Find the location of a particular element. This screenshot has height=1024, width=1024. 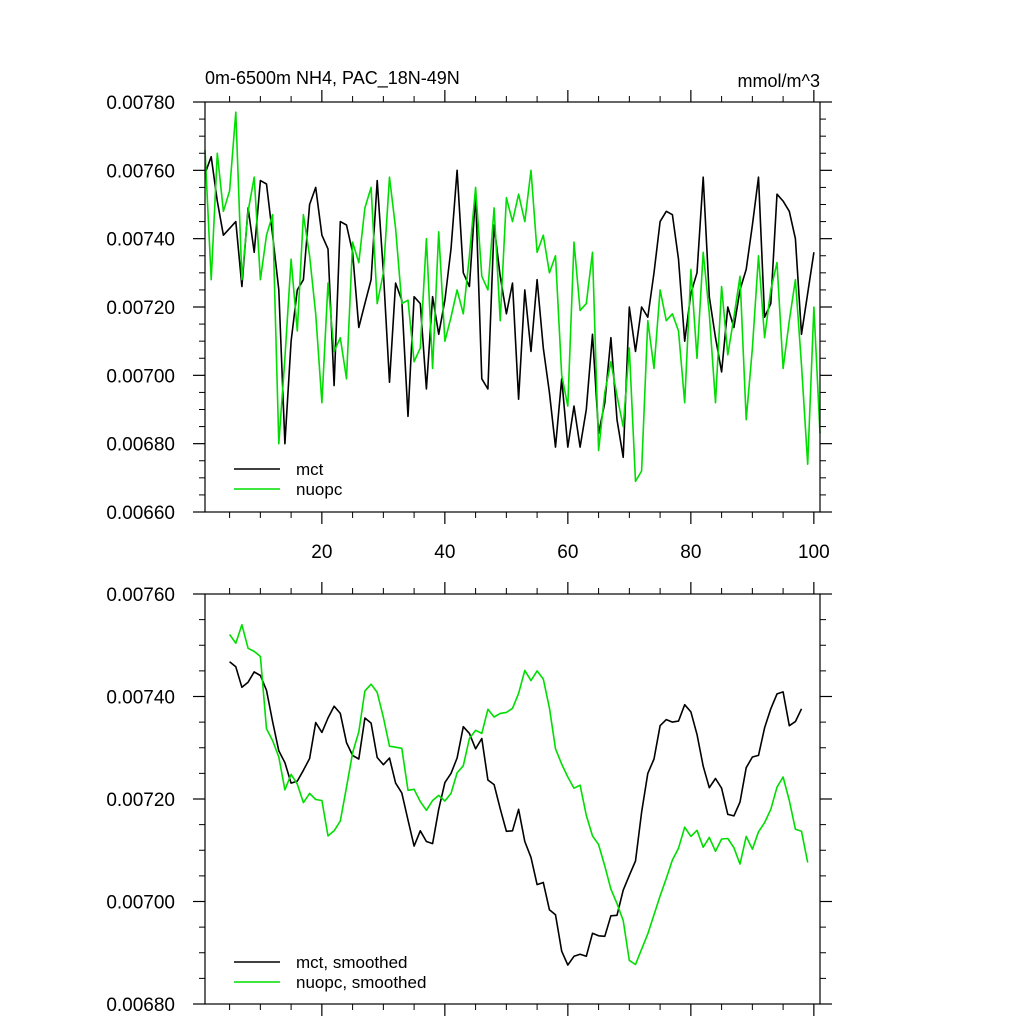

x-tick-label: 100 is located at coordinates (814, 552).